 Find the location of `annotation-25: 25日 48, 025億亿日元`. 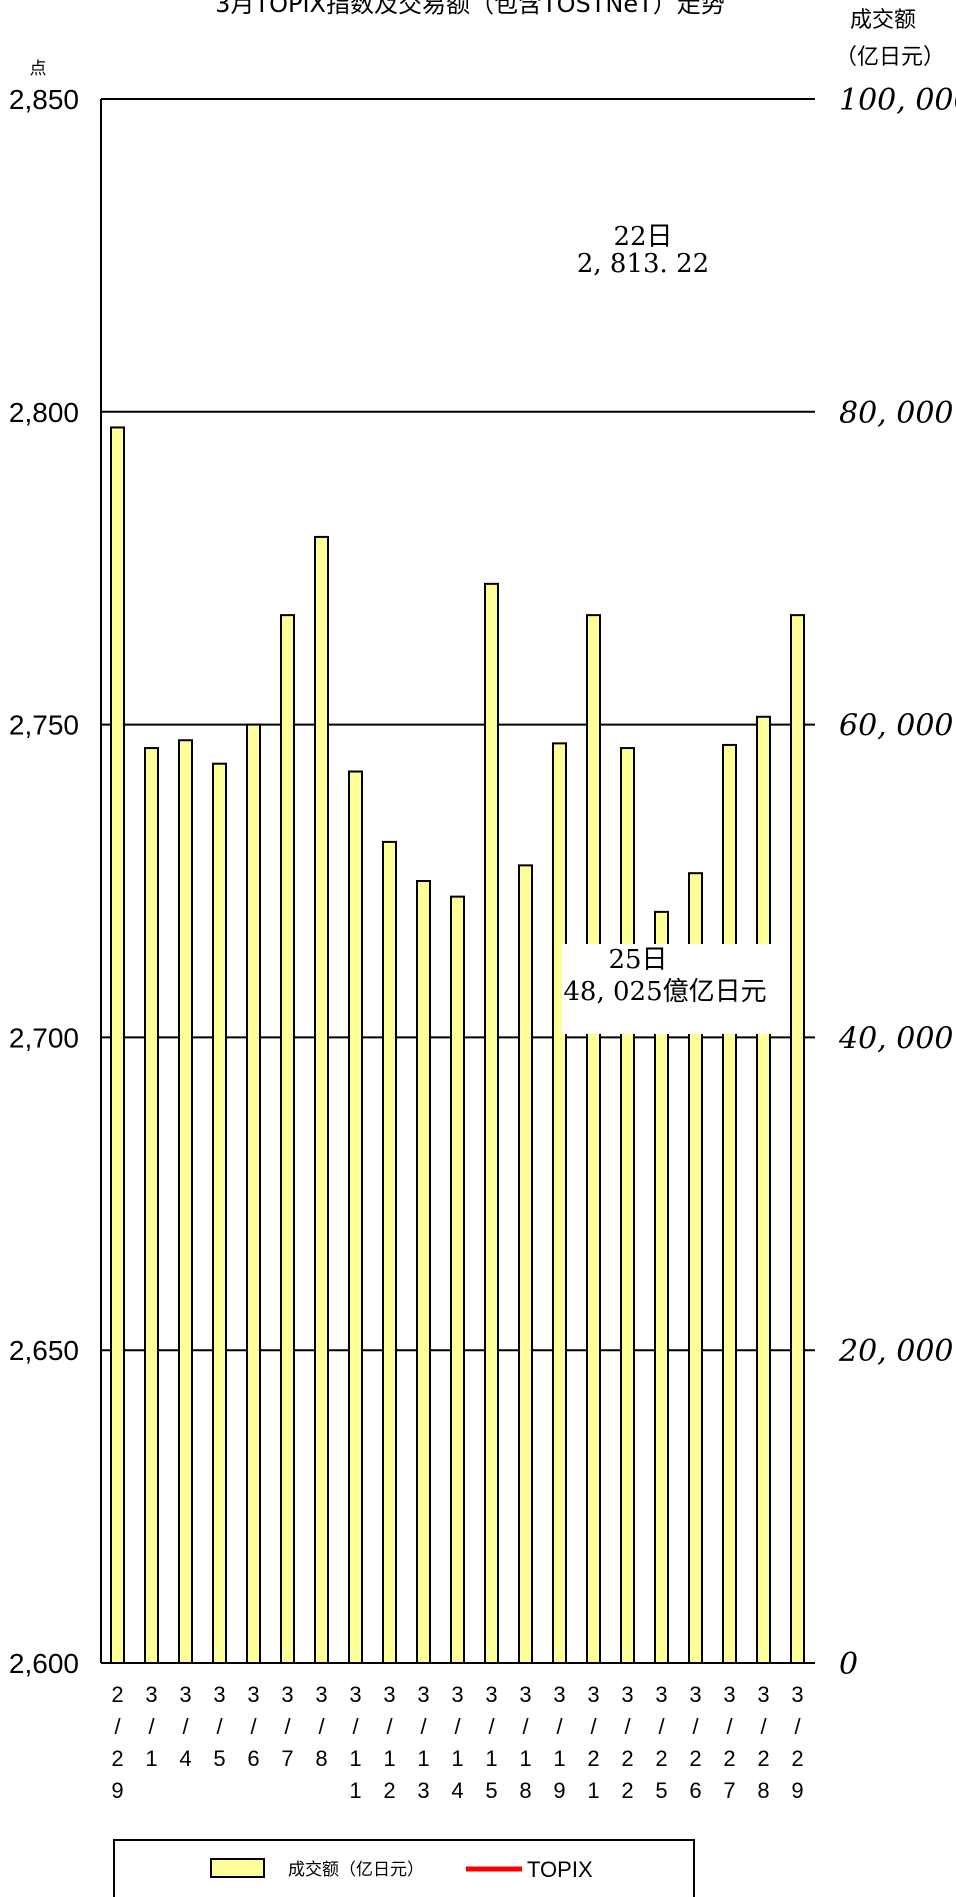

annotation-25: 25日 48, 025億亿日元 is located at coordinates (668, 989).